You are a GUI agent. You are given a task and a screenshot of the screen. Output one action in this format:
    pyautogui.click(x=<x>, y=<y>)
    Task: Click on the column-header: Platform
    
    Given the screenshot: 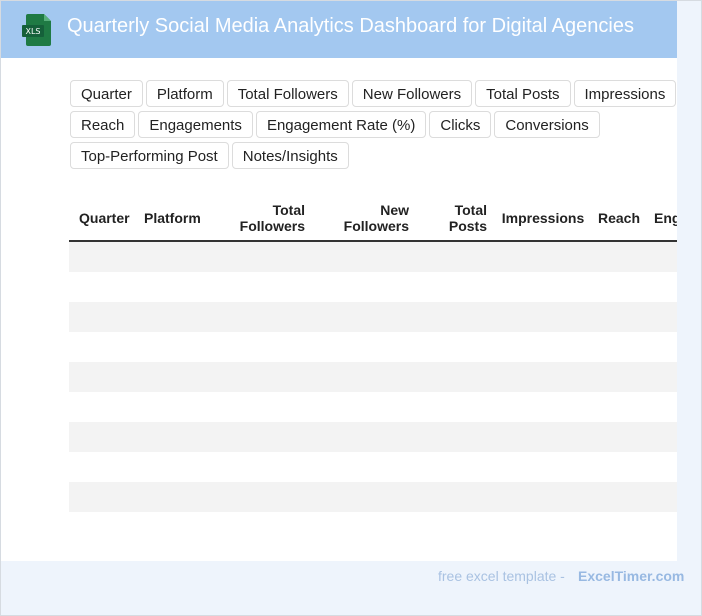 What is the action you would take?
    pyautogui.click(x=179, y=218)
    